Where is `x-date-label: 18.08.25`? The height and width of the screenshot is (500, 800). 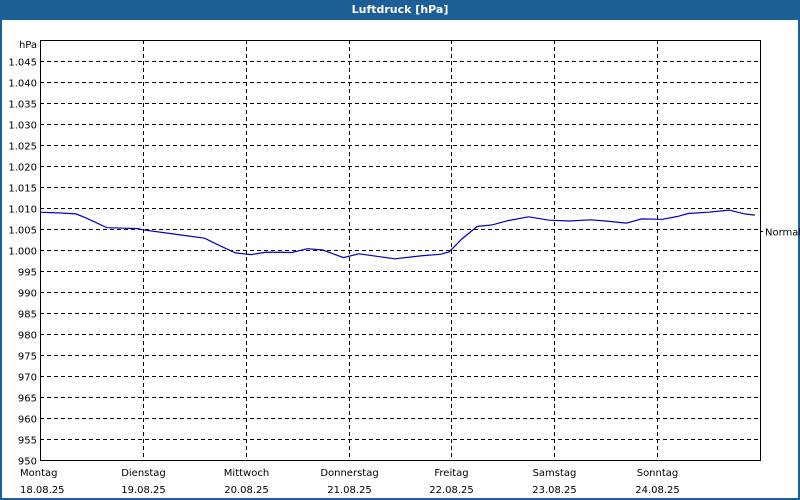
x-date-label: 18.08.25 is located at coordinates (42, 490).